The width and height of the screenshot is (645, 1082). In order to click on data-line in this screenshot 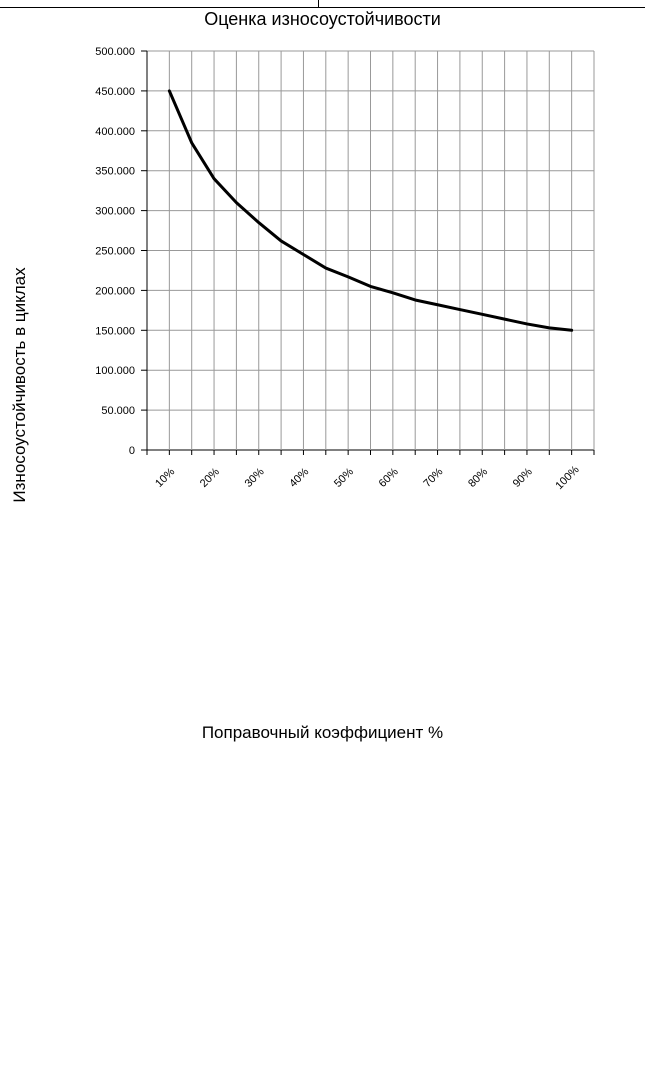, I will do `click(370, 210)`.